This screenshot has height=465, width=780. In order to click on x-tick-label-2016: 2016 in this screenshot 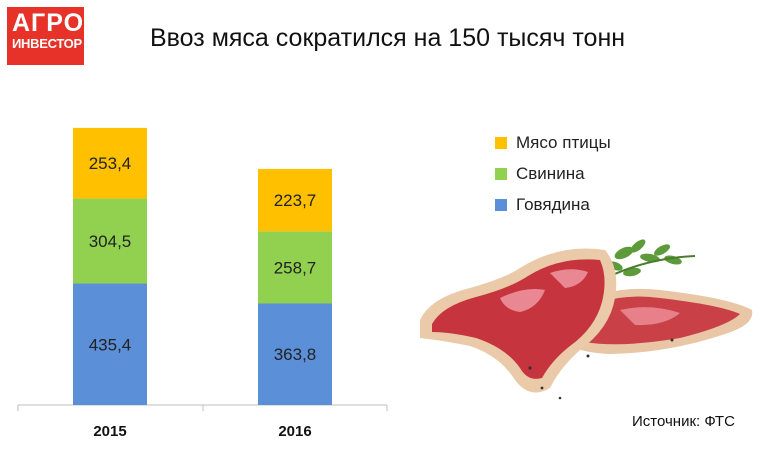, I will do `click(294, 431)`.